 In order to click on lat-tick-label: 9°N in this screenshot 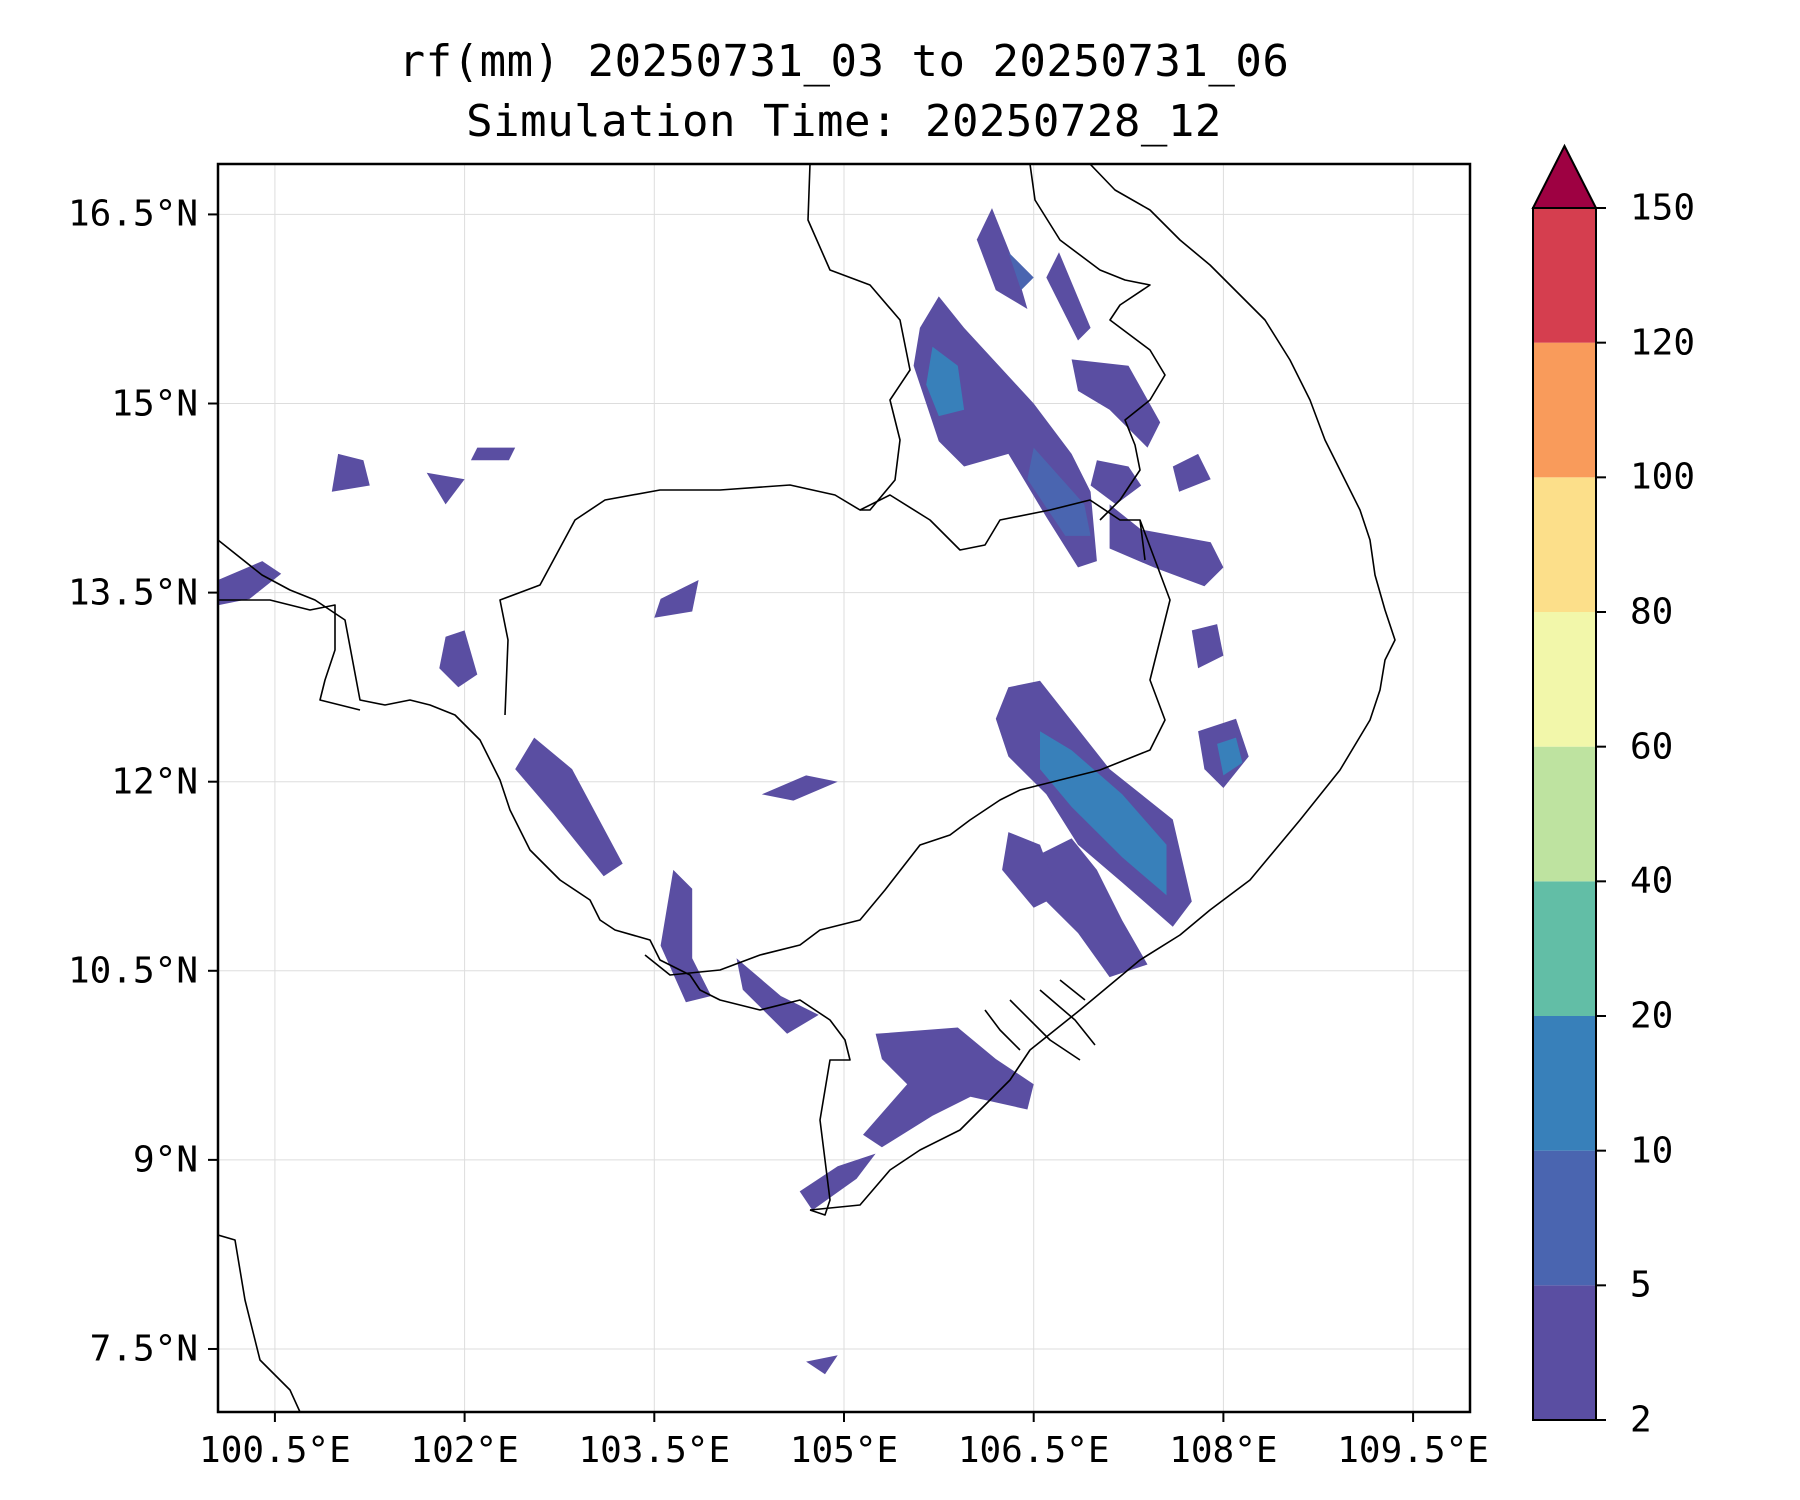, I will do `click(165, 1160)`.